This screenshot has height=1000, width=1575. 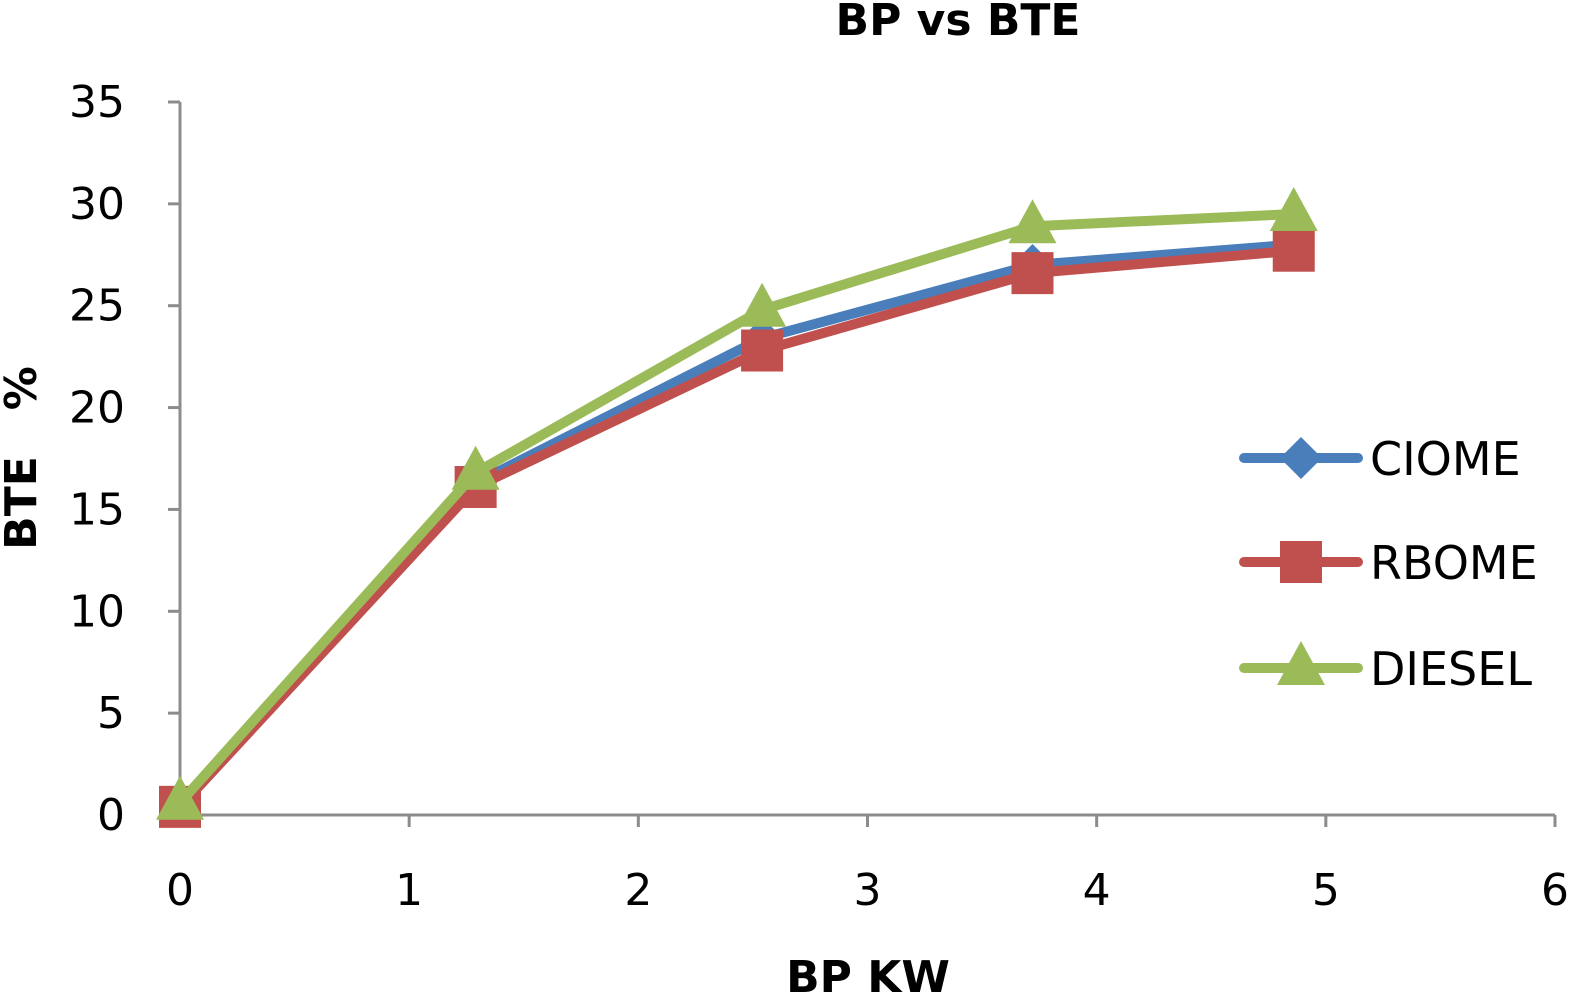 I want to click on legend-label-ciome: CIOME, so click(x=1445, y=459).